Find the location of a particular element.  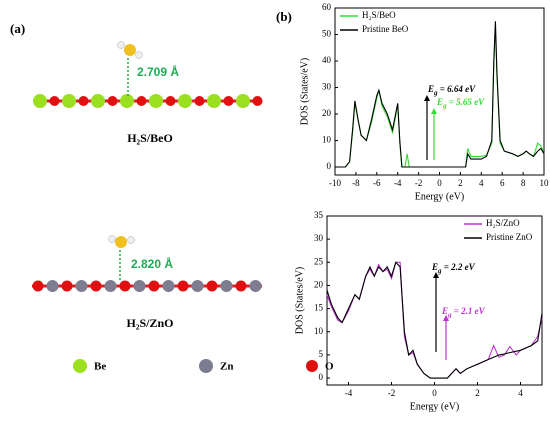

gap-annotation: Eg = 2.2 eV is located at coordinates (453, 268).